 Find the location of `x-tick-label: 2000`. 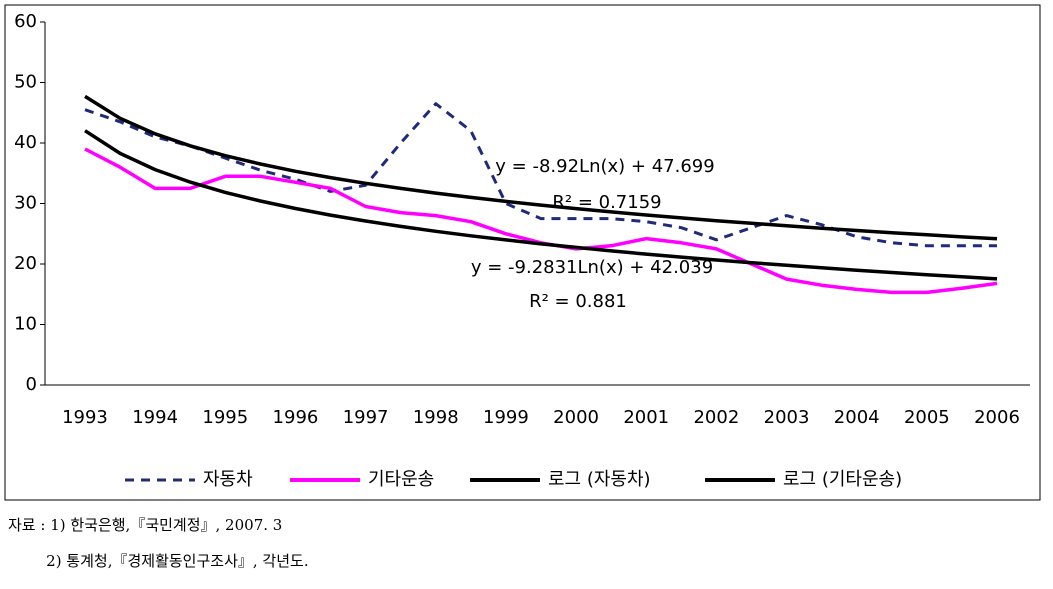

x-tick-label: 2000 is located at coordinates (576, 417).